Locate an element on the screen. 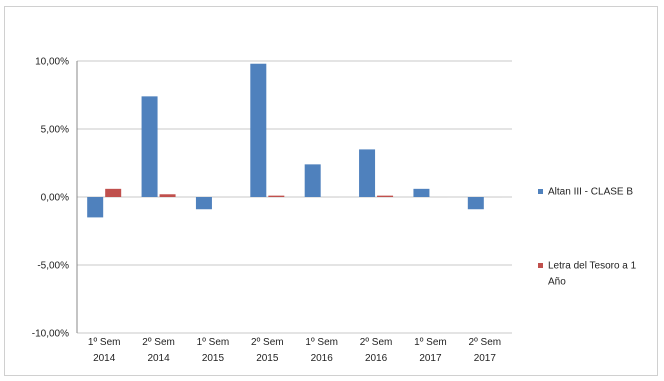  x-tick-label: 1º Sem 2014 is located at coordinates (104, 350).